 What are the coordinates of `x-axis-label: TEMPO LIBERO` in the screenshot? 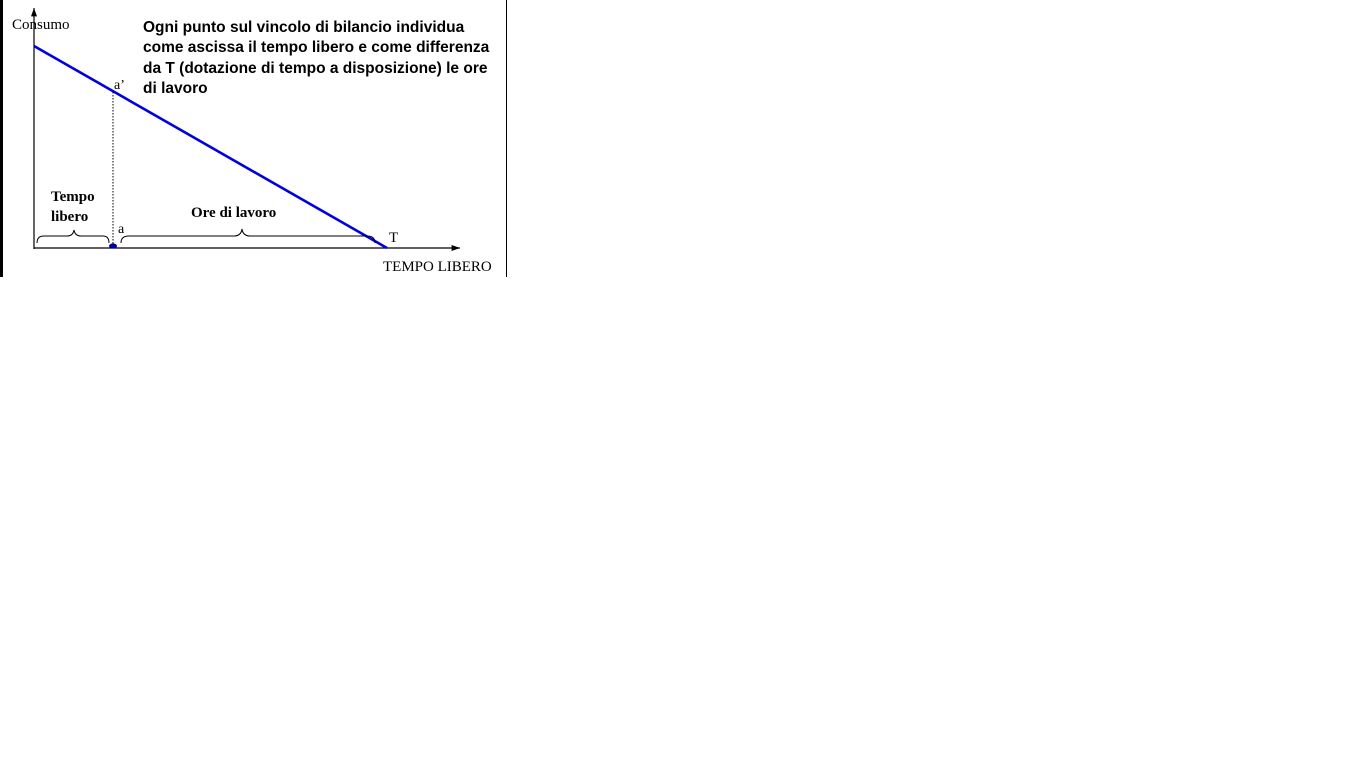 It's located at (437, 267).